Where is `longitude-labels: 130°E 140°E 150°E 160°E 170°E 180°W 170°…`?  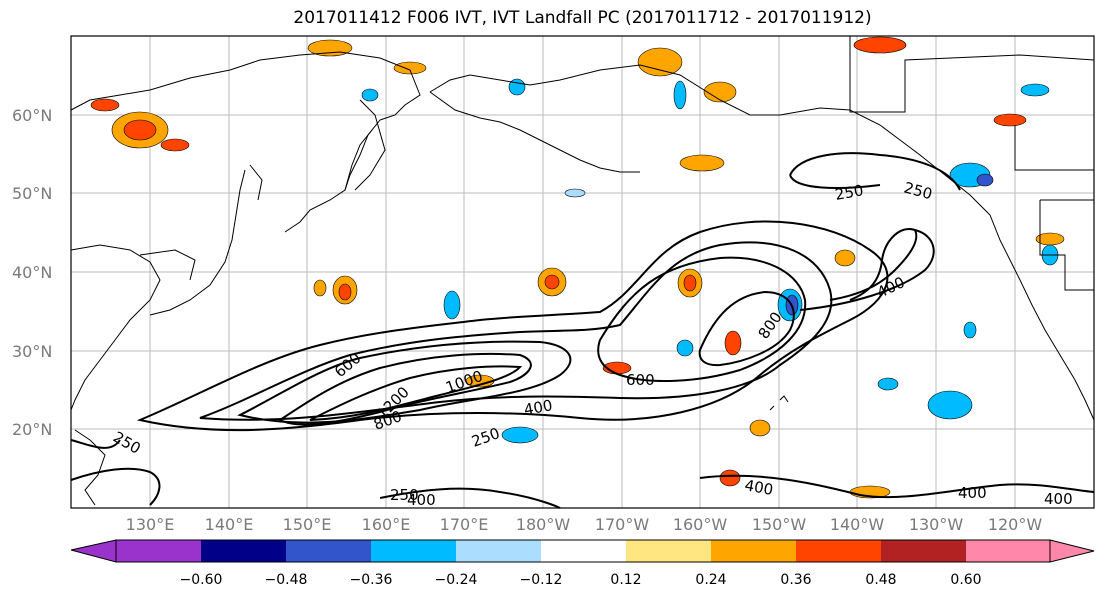 longitude-labels: 130°E 140°E 150°E 160°E 170°E 180°W 170°… is located at coordinates (584, 524).